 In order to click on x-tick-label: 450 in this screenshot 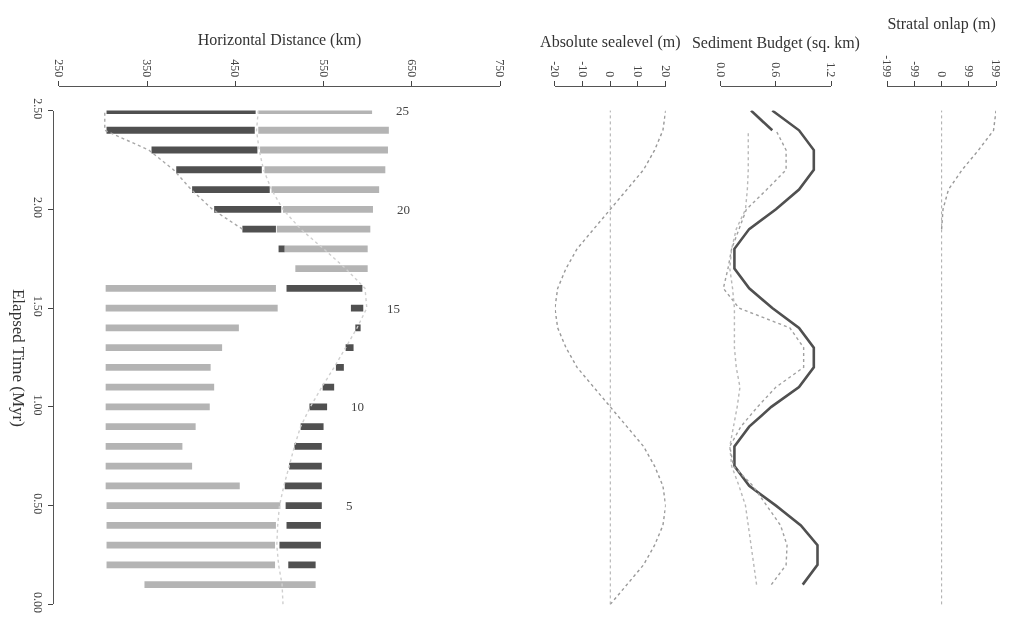, I will do `click(235, 68)`.